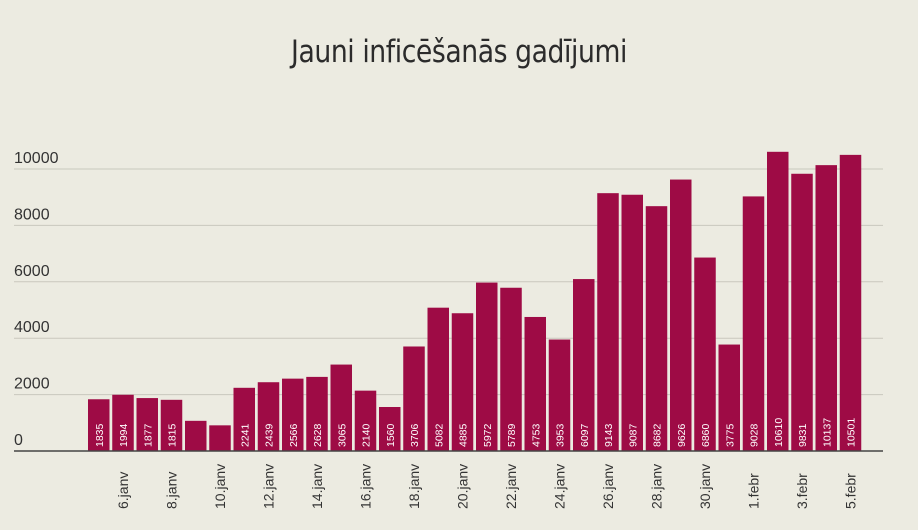  I want to click on data-label: 5789, so click(512, 435).